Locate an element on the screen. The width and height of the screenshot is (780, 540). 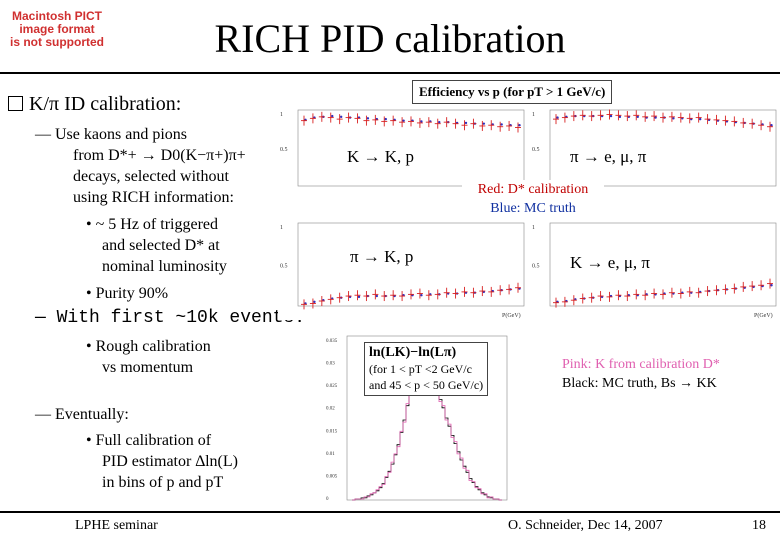
item-line: • ~ 5 Hz of triggered is located at coordinates (152, 224).